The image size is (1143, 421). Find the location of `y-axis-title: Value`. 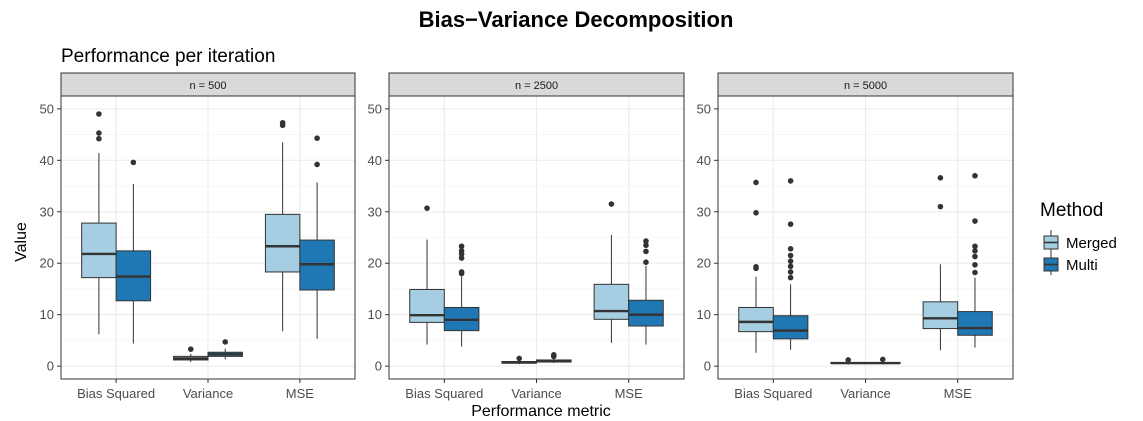

y-axis-title: Value is located at coordinates (21, 242).